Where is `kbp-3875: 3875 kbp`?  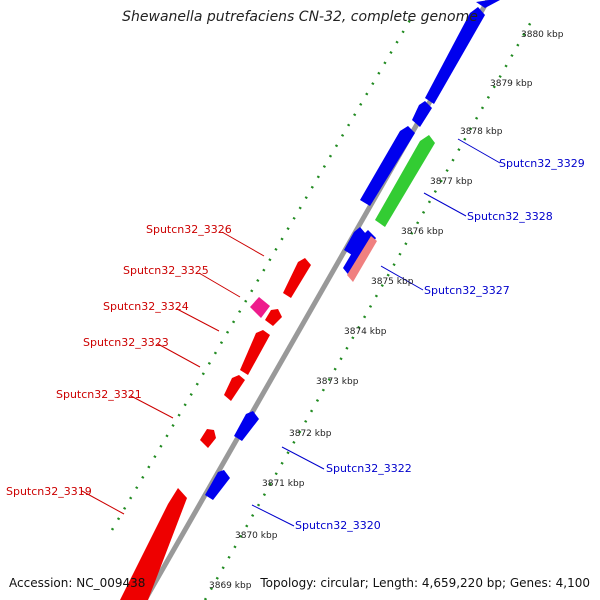
kbp-3875: 3875 kbp is located at coordinates (392, 282).